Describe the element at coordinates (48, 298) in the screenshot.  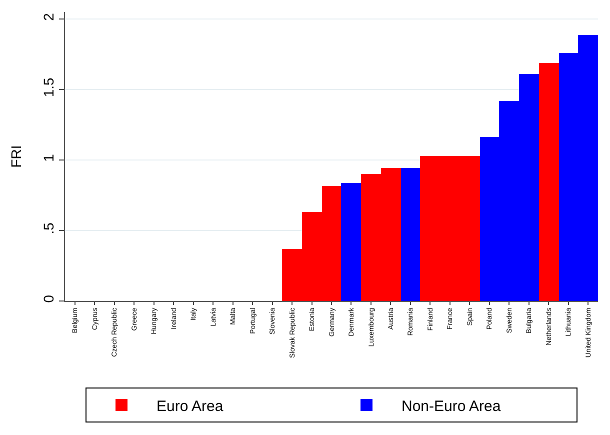
I see `y-tick-label: 0` at that location.